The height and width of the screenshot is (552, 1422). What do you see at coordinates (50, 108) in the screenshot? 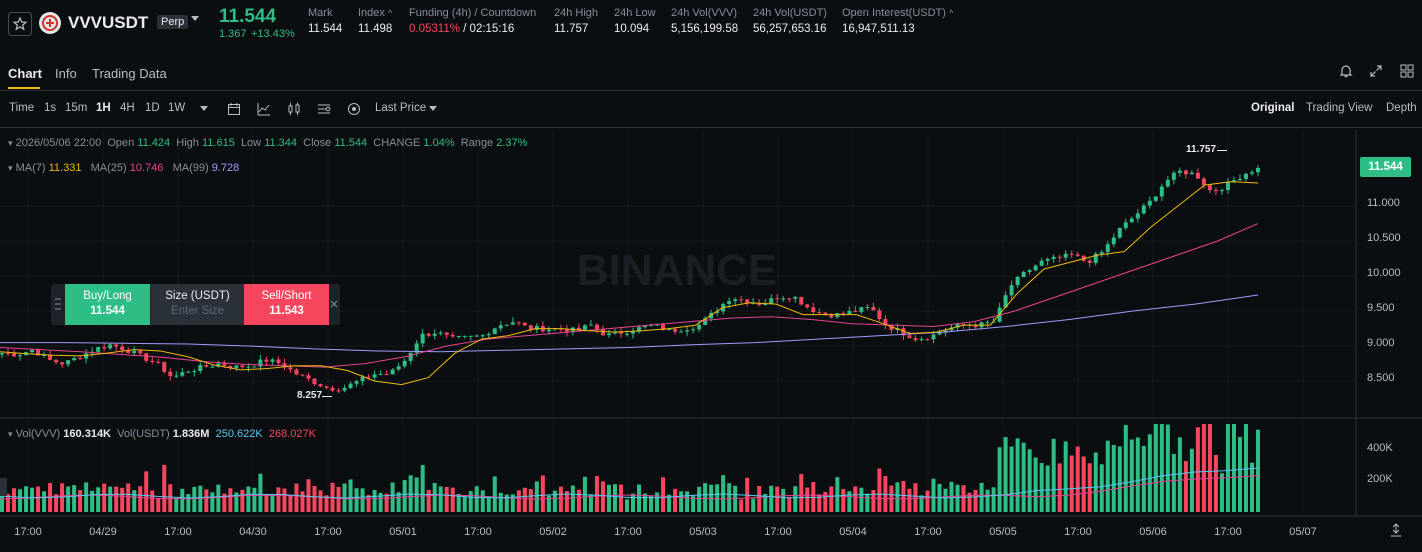
I see `interval-1s: 1s` at bounding box center [50, 108].